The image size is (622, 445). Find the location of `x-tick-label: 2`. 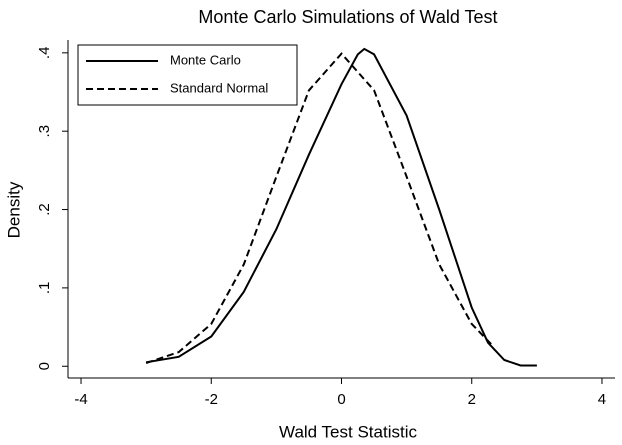

x-tick-label: 2 is located at coordinates (472, 399).